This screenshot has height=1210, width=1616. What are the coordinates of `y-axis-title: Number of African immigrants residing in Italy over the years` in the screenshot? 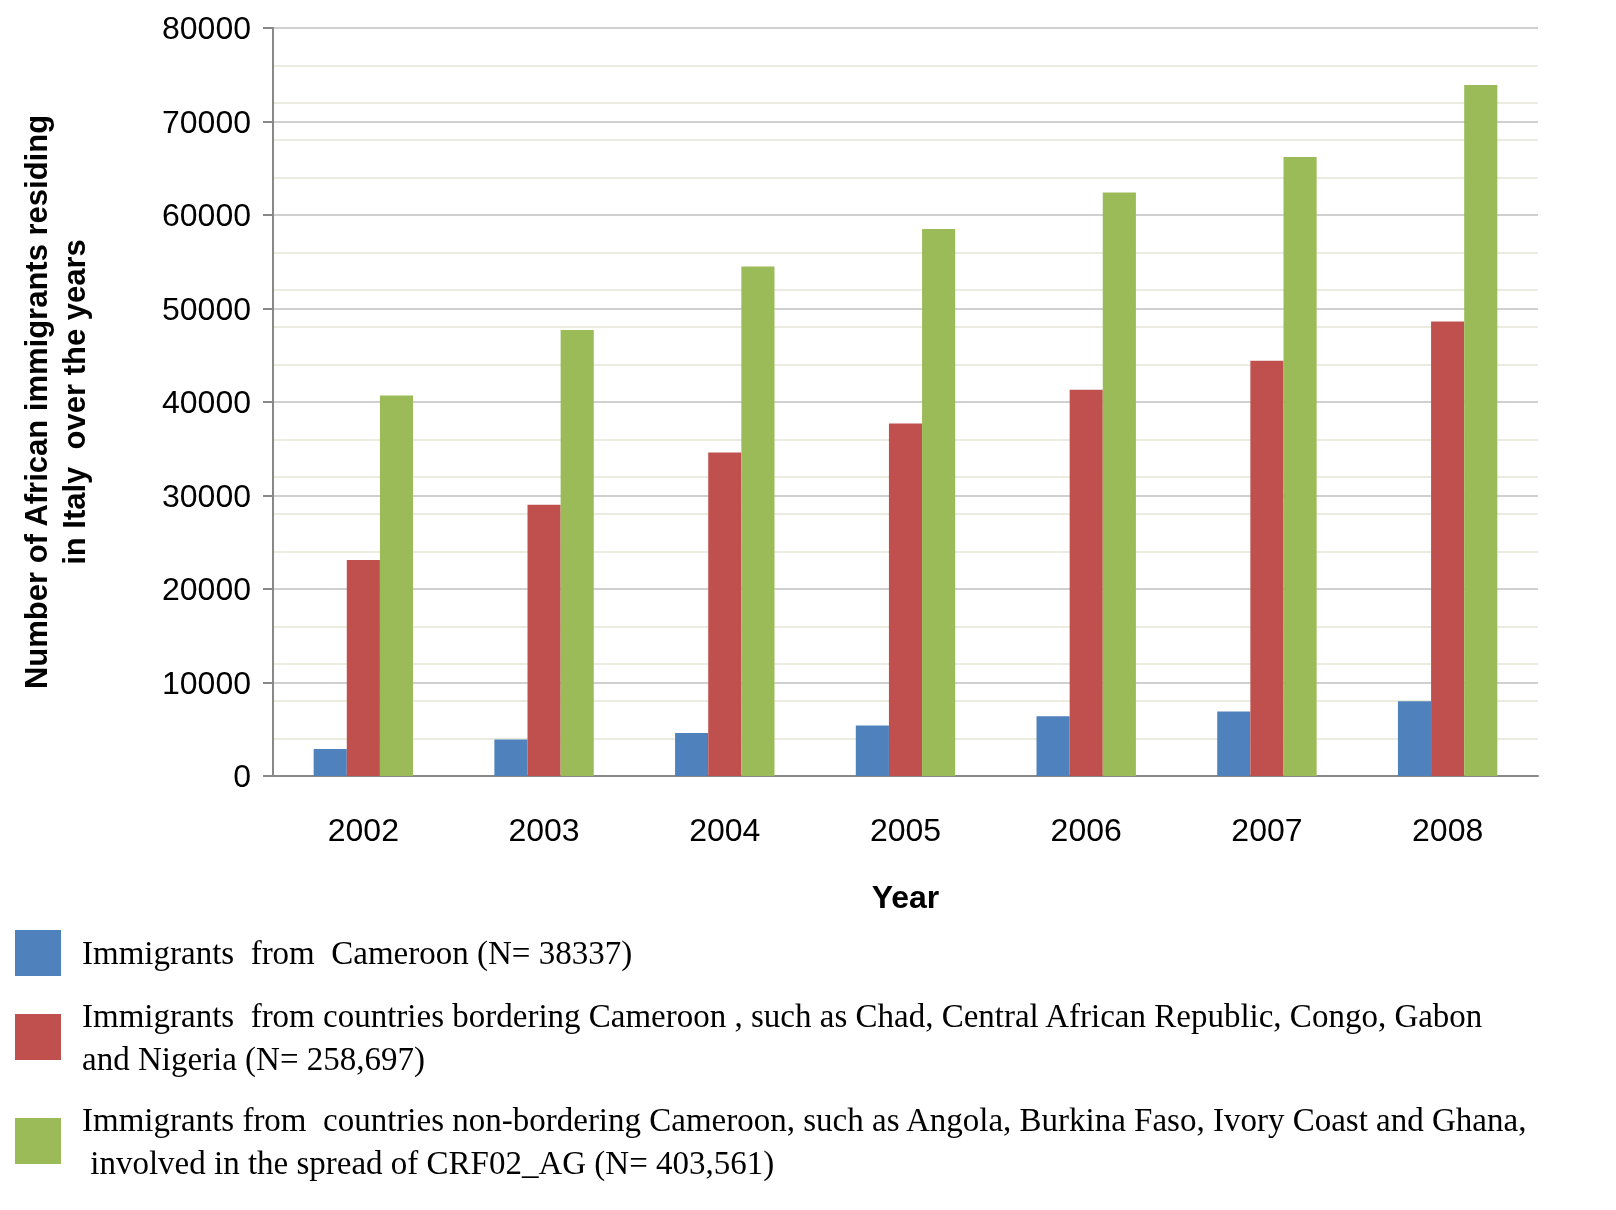 It's located at (55, 402).